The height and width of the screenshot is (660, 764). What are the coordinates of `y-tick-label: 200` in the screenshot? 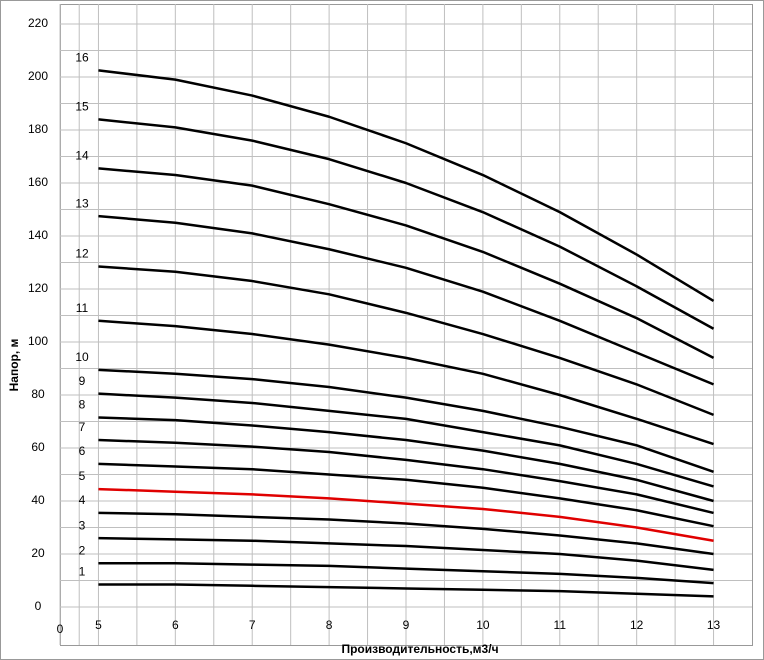 It's located at (38, 76).